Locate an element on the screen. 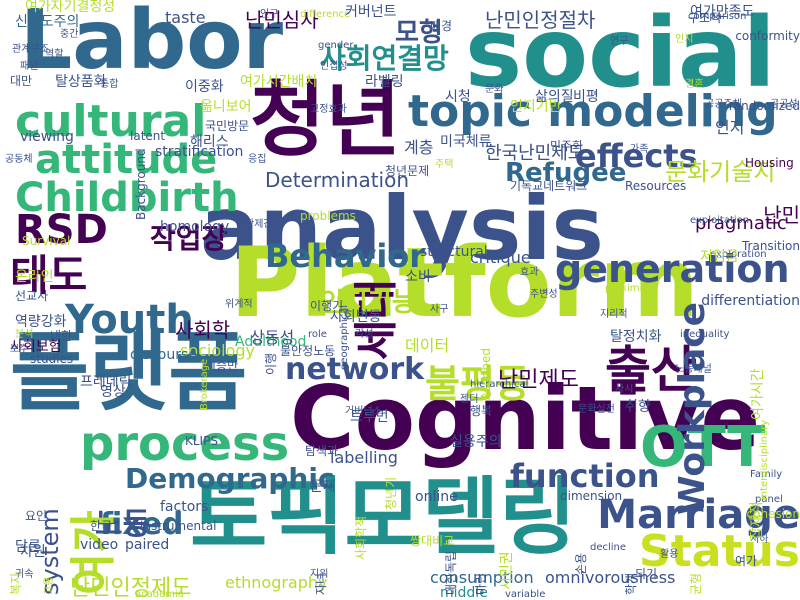  word: omnivorousness is located at coordinates (610, 577).